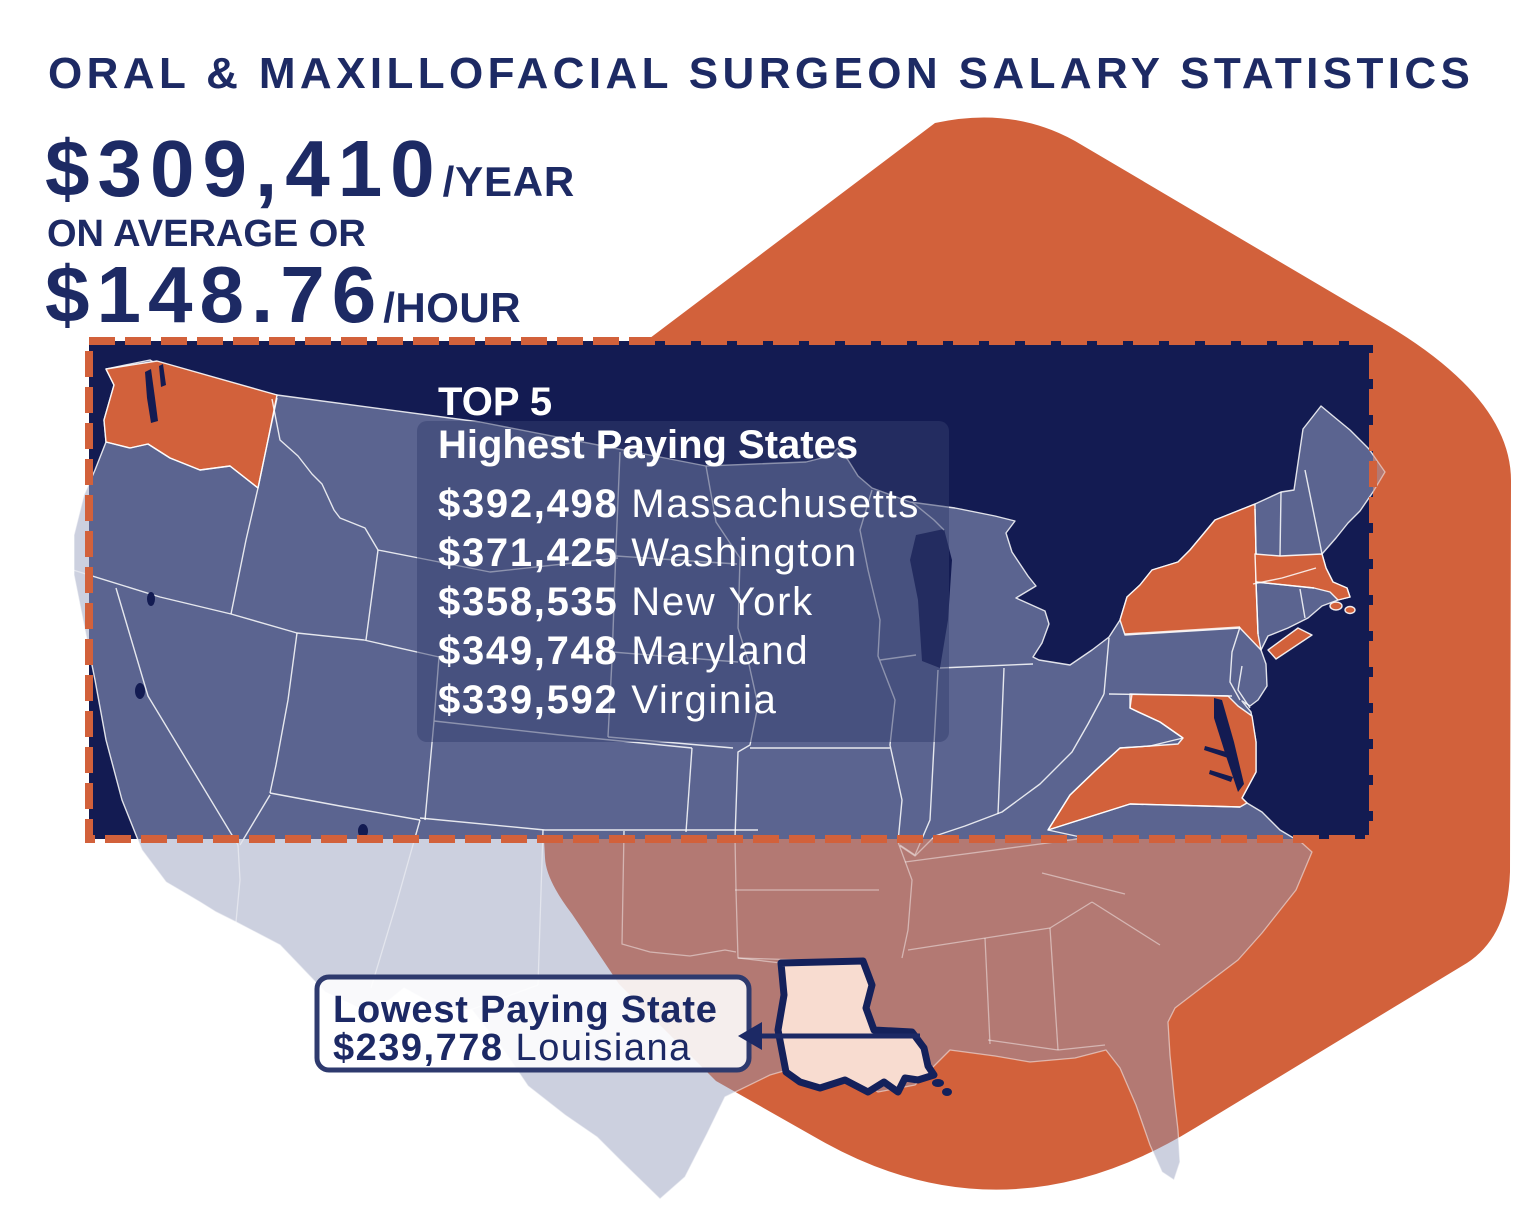  What do you see at coordinates (495, 402) in the screenshot?
I see `svg-text: TOP 5` at bounding box center [495, 402].